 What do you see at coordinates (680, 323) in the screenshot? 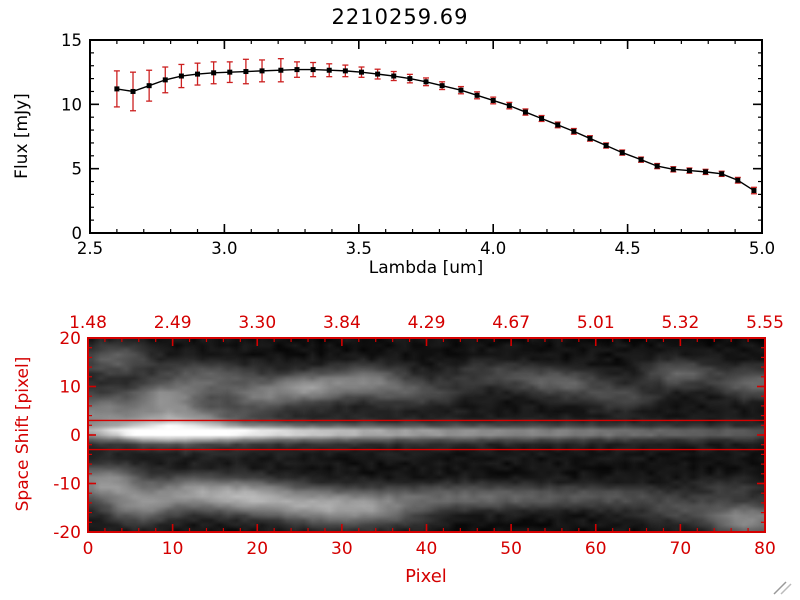
I see `wavelength-label: 5.32` at bounding box center [680, 323].